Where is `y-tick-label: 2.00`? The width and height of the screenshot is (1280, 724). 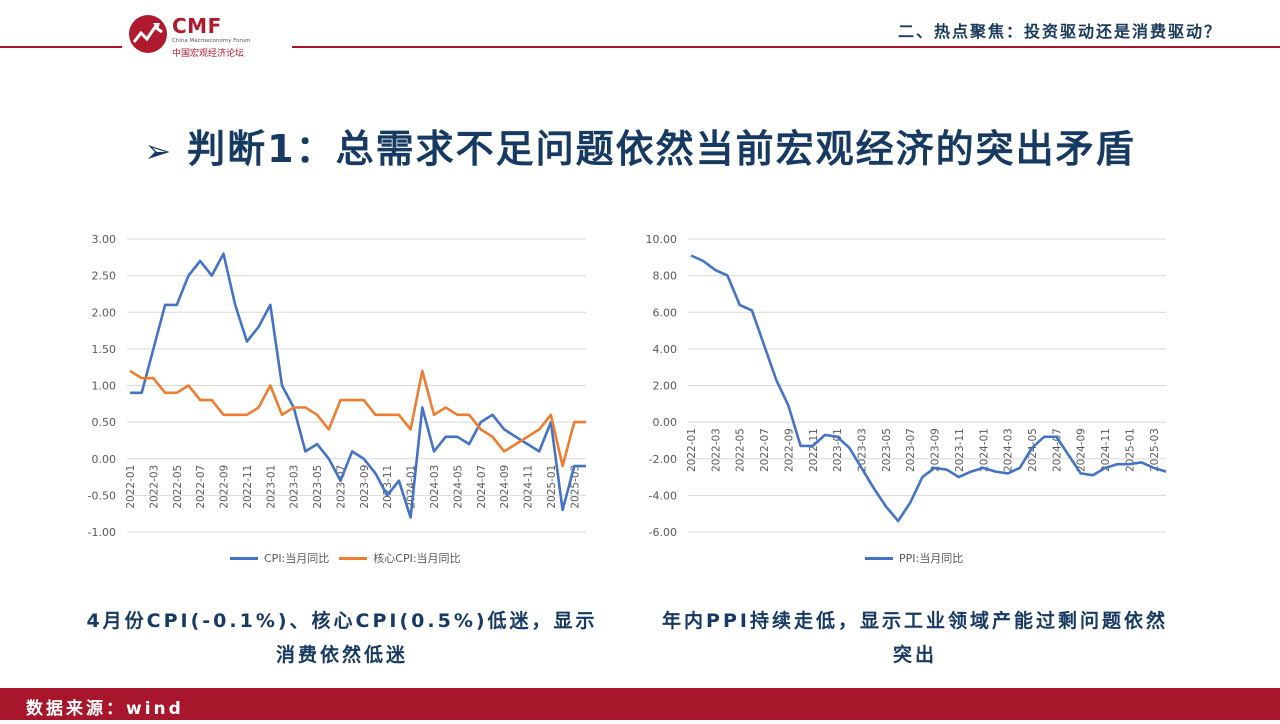
y-tick-label: 2.00 is located at coordinates (104, 312).